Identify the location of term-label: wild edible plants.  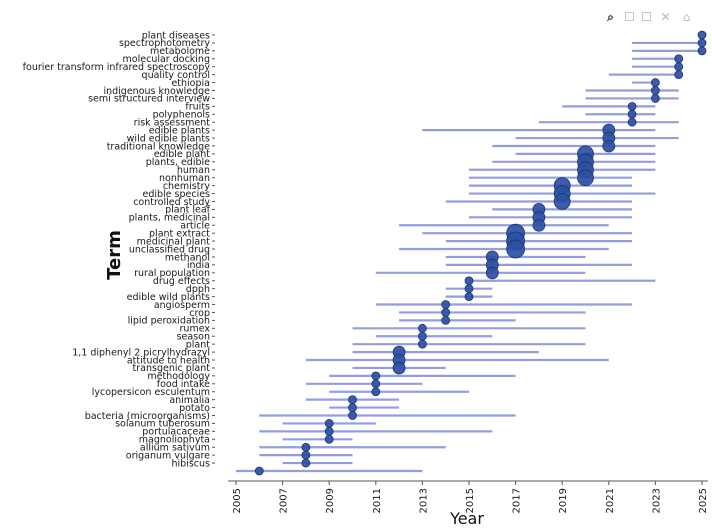
(168, 138).